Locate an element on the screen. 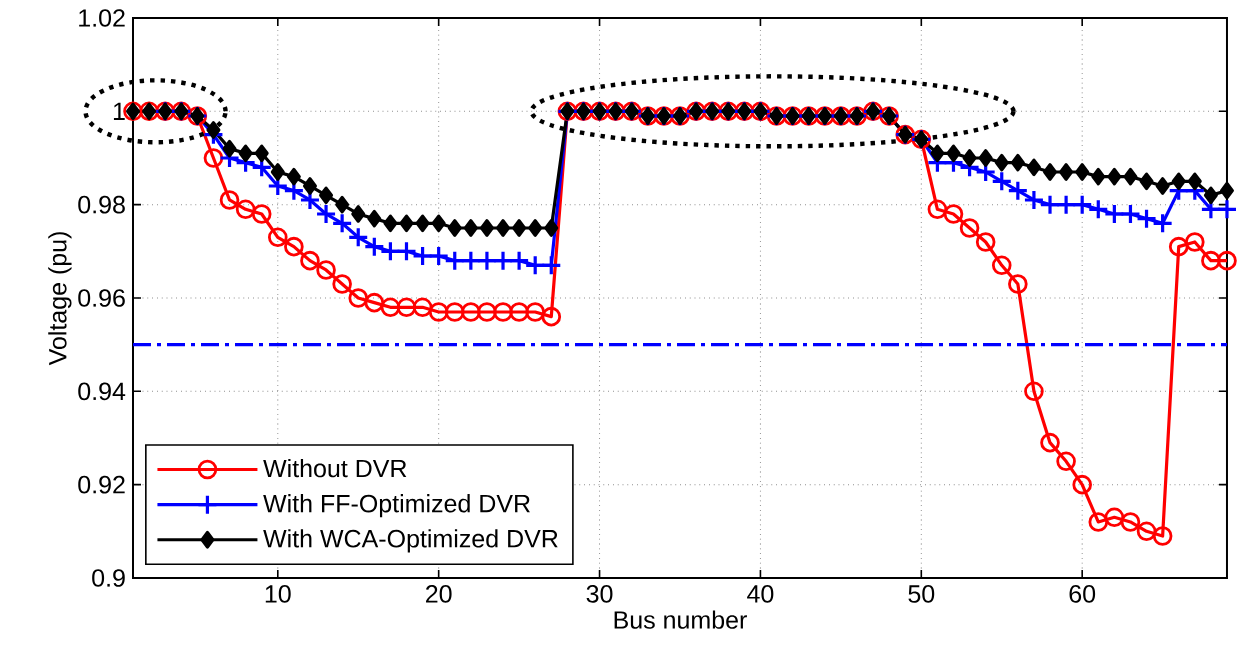 The width and height of the screenshot is (1250, 667). x-tick-label: 40 is located at coordinates (760, 594).